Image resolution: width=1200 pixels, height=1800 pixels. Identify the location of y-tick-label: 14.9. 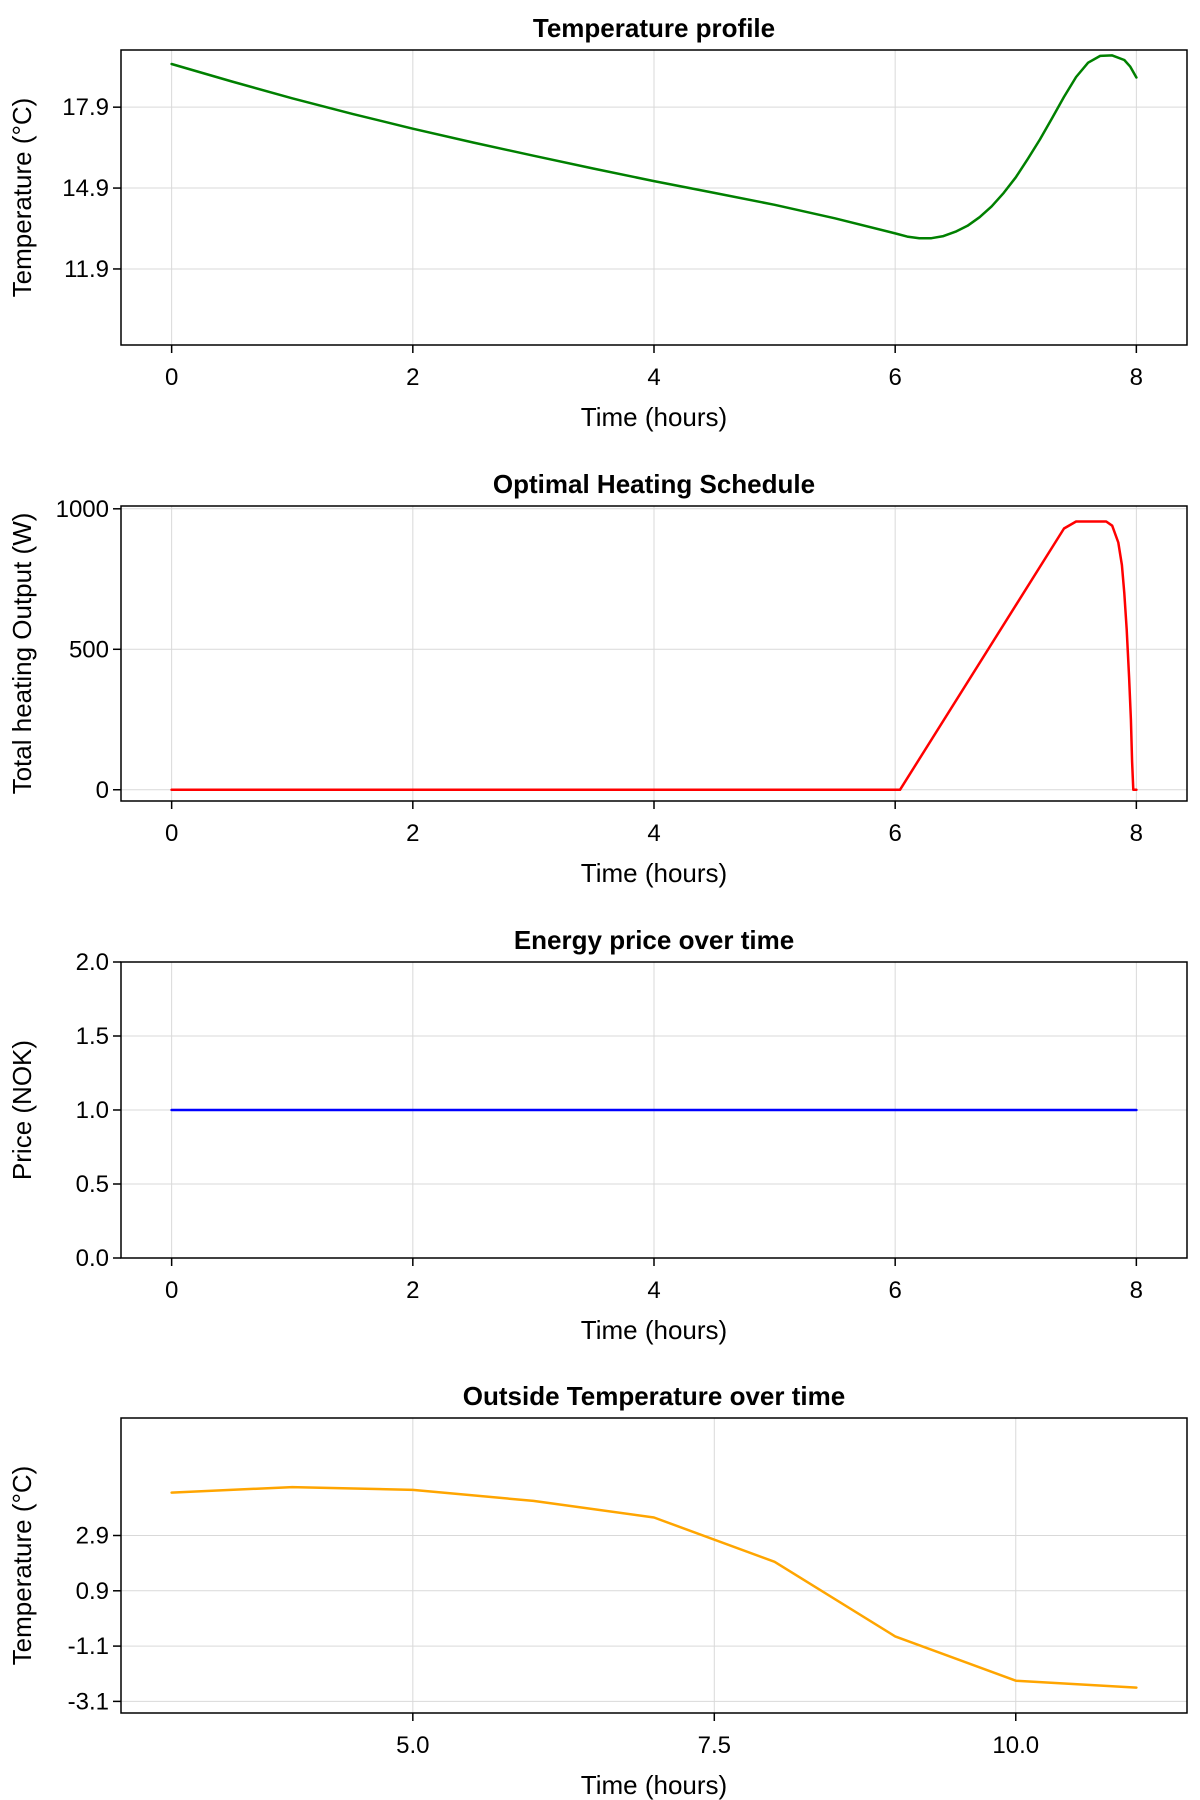
(85, 188).